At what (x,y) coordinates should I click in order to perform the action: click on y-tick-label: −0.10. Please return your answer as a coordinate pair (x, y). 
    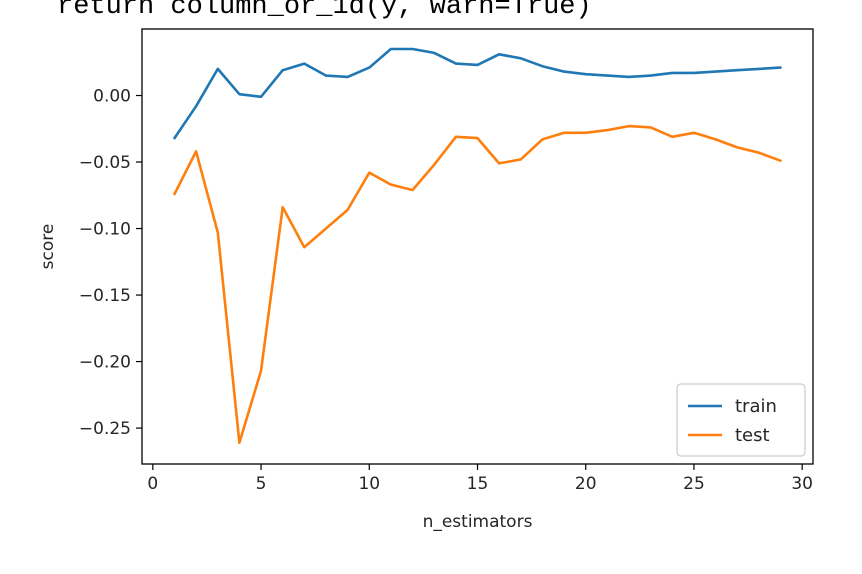
    Looking at the image, I should click on (105, 230).